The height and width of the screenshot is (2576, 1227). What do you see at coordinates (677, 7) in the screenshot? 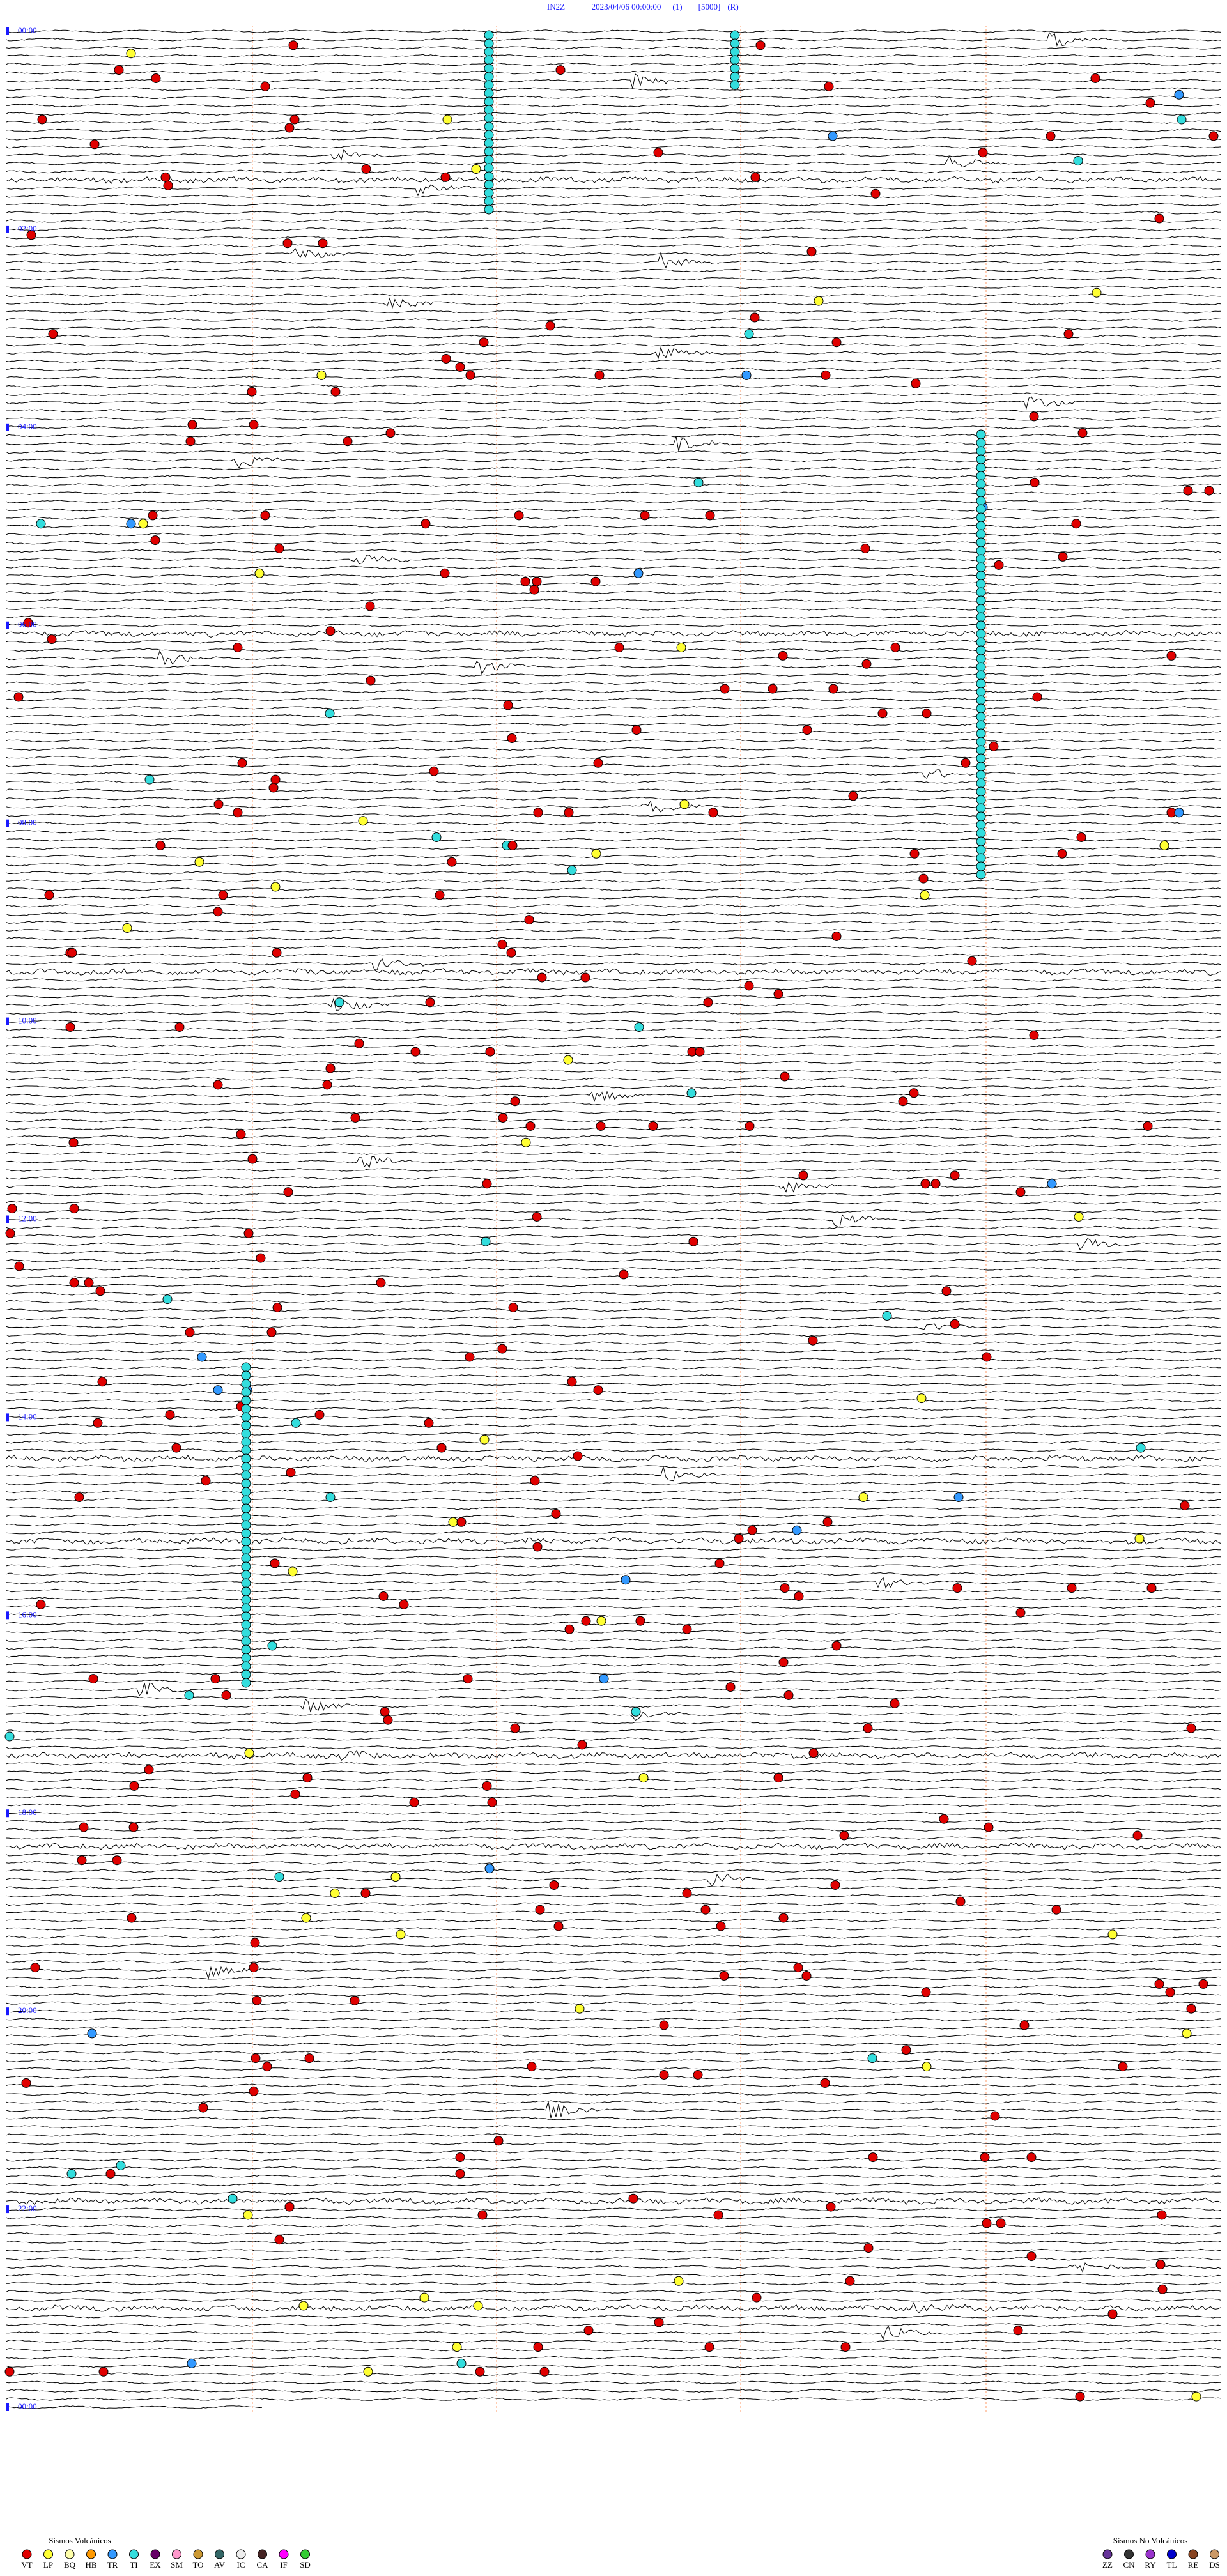
I see `channel: (1)` at bounding box center [677, 7].